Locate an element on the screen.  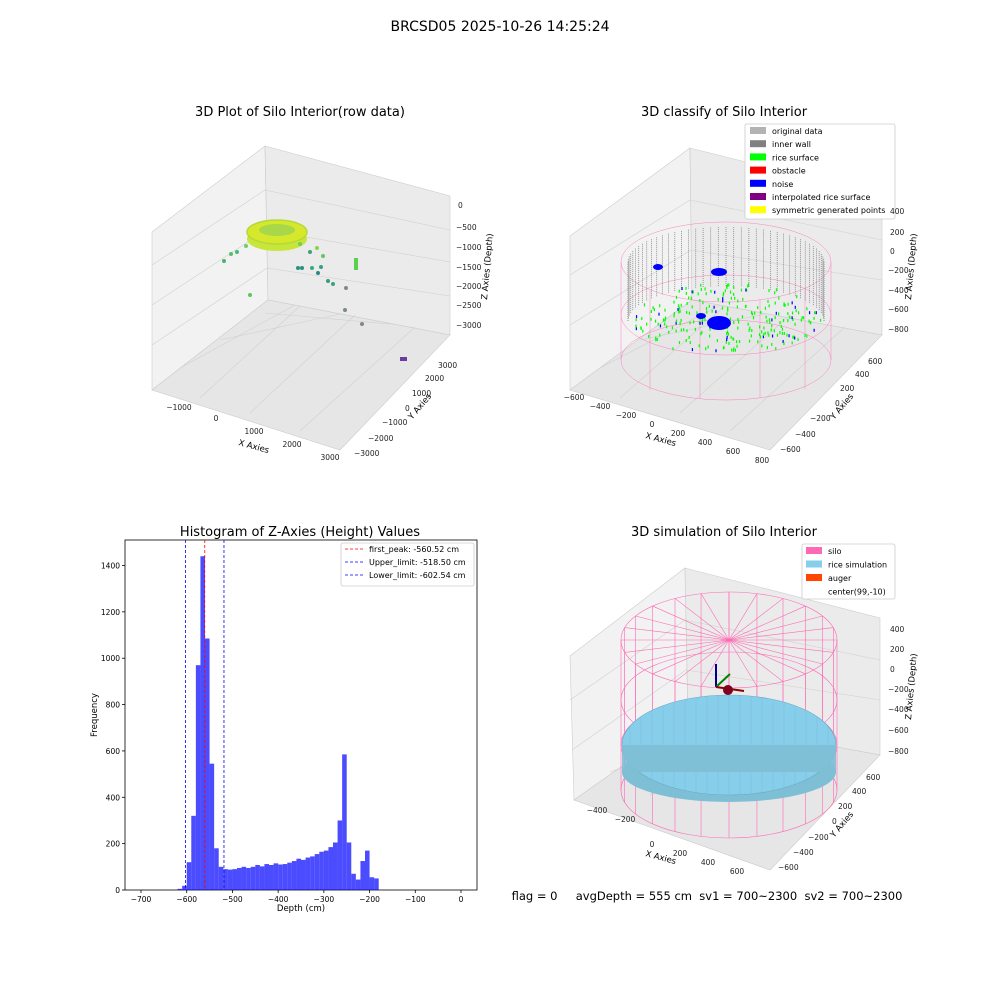
histogram-frame is located at coordinates (301, 715).